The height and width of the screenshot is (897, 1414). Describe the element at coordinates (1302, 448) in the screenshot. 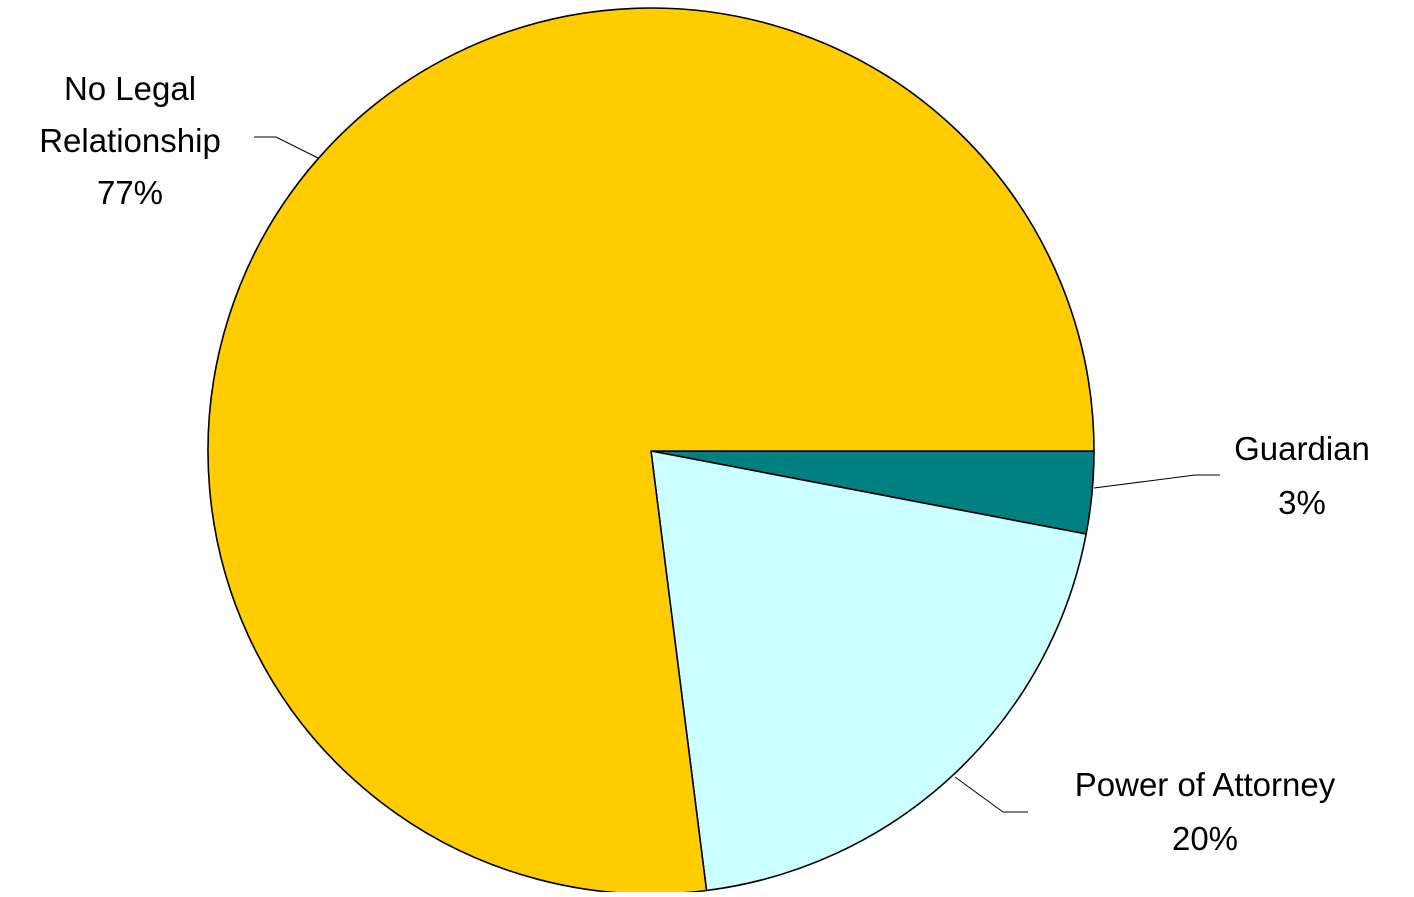

I see `slice-label-guardian: Guardian` at that location.